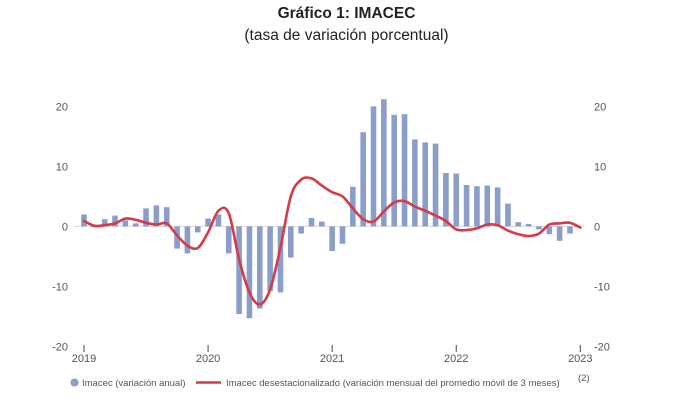 The image size is (693, 406). I want to click on y-tick-label-right: 10, so click(600, 167).